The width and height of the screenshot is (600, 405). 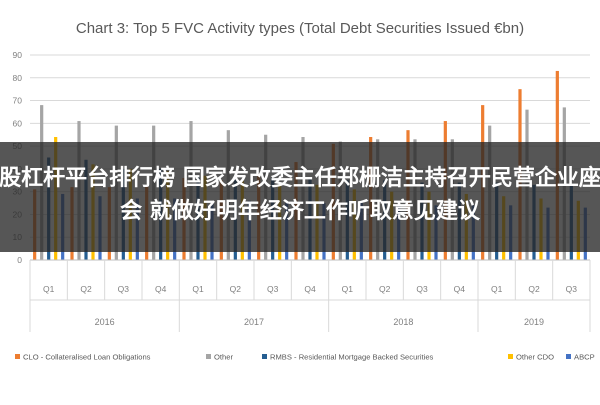 What do you see at coordinates (403, 322) in the screenshot?
I see `group-label: 2018` at bounding box center [403, 322].